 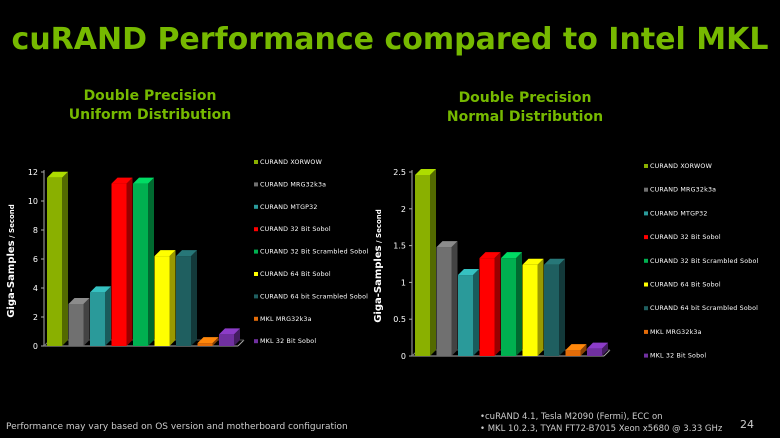 I want to click on legend-label: CURAND 64 Bit Sobol, so click(x=685, y=285).